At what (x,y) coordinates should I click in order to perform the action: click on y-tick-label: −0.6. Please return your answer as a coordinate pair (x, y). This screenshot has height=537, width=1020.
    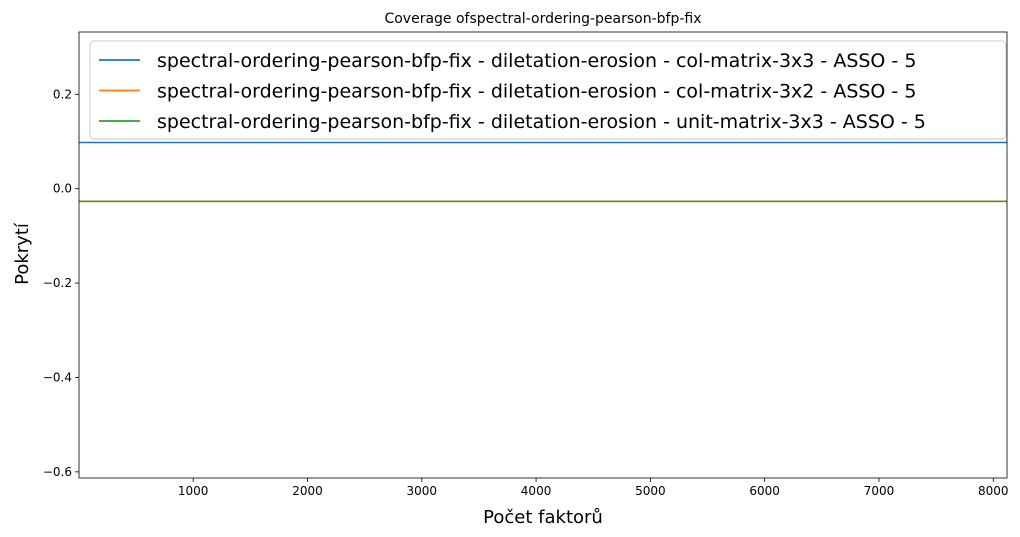
    Looking at the image, I should click on (57, 472).